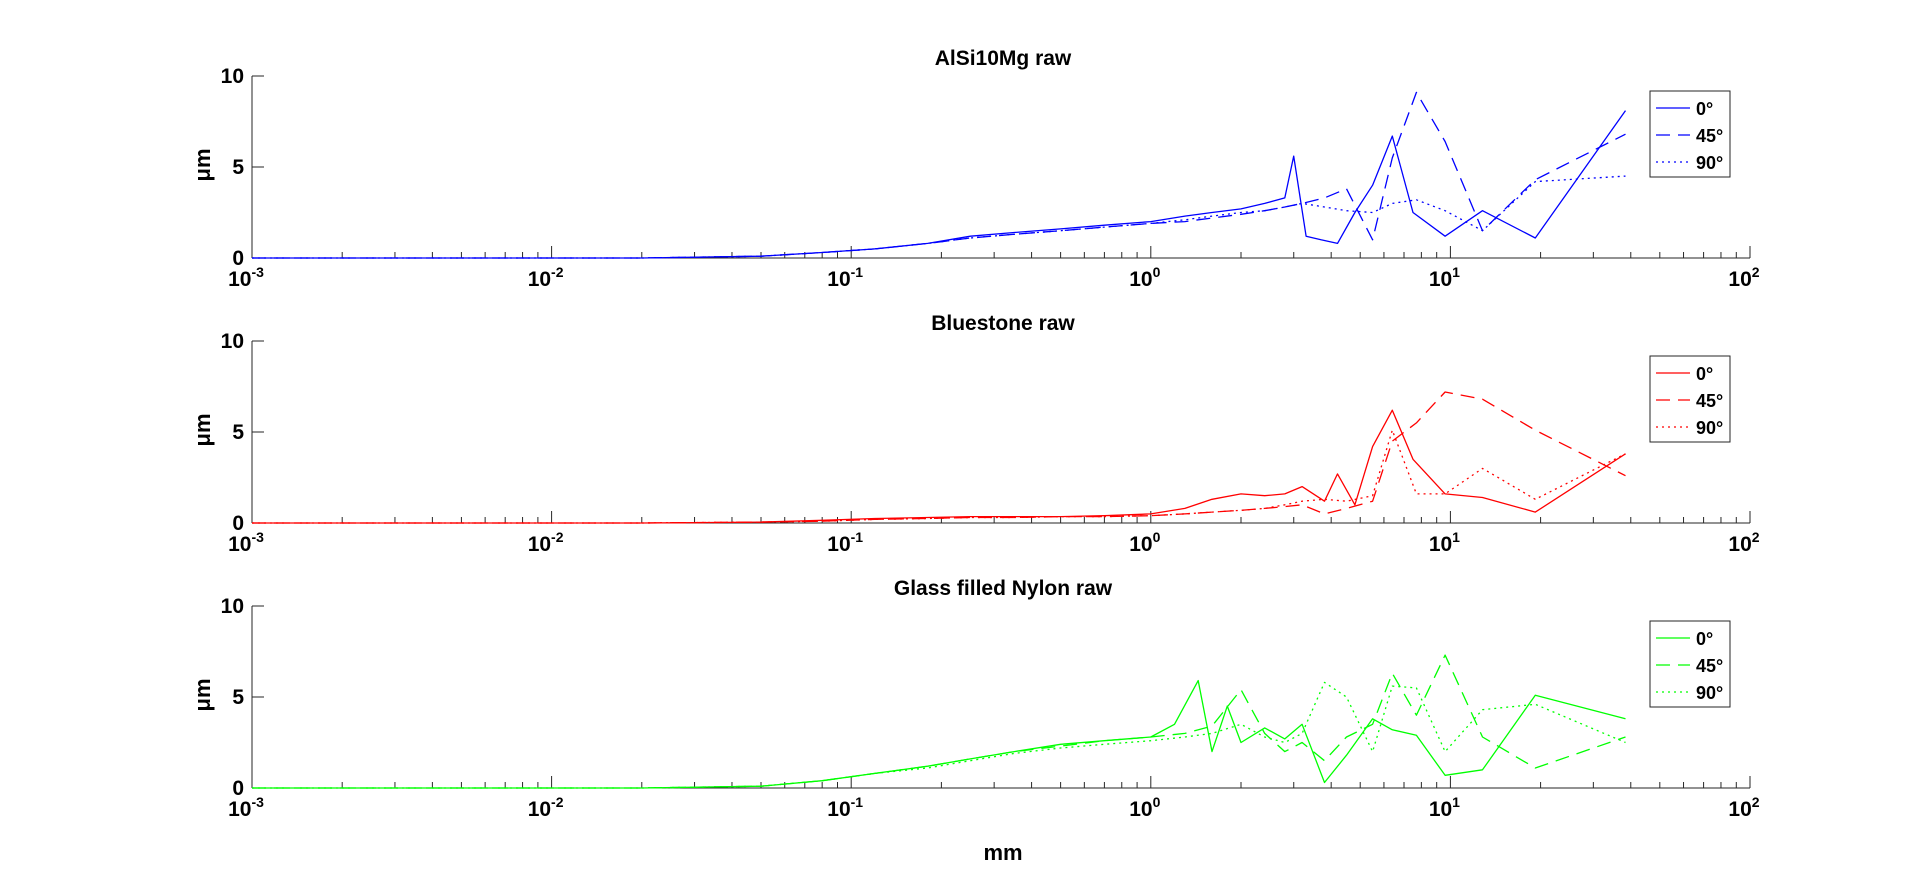 Image resolution: width=1920 pixels, height=879 pixels. Describe the element at coordinates (1003, 58) in the screenshot. I see `panel-title: AlSi10Mg raw` at that location.